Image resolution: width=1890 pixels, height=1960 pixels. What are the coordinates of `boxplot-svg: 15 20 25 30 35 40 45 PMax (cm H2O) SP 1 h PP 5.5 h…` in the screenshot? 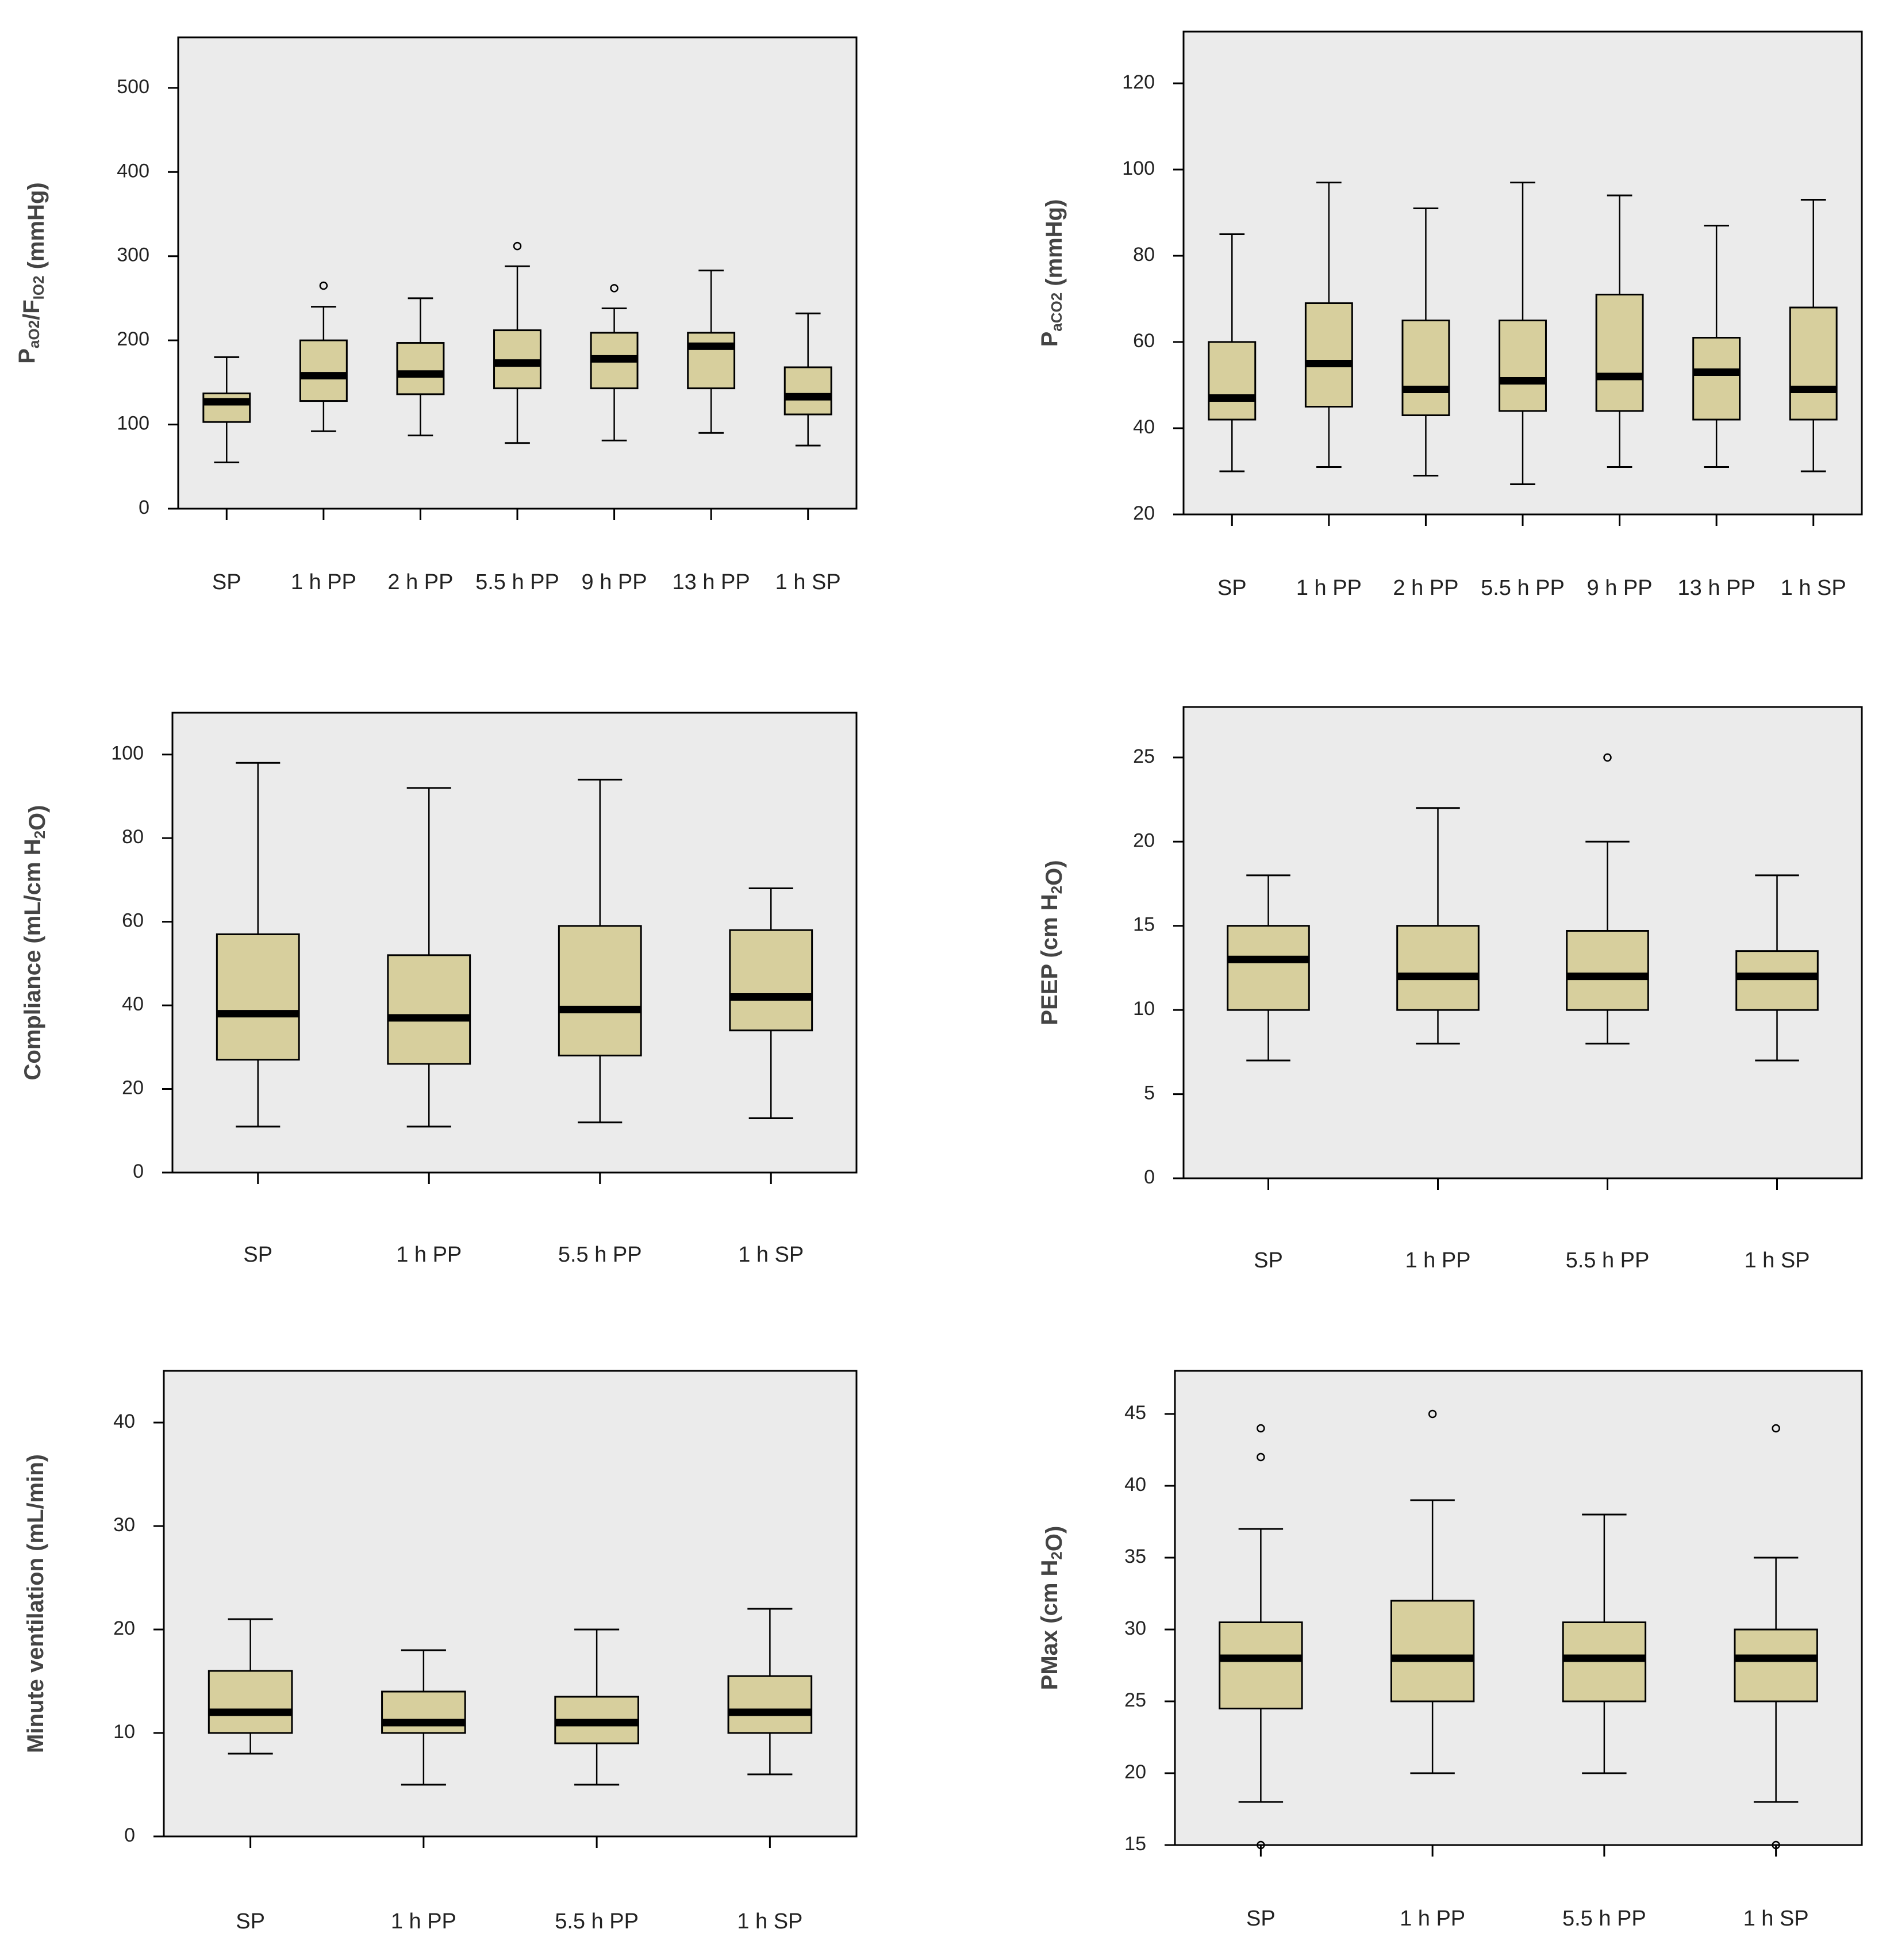 It's located at (1450, 1651).